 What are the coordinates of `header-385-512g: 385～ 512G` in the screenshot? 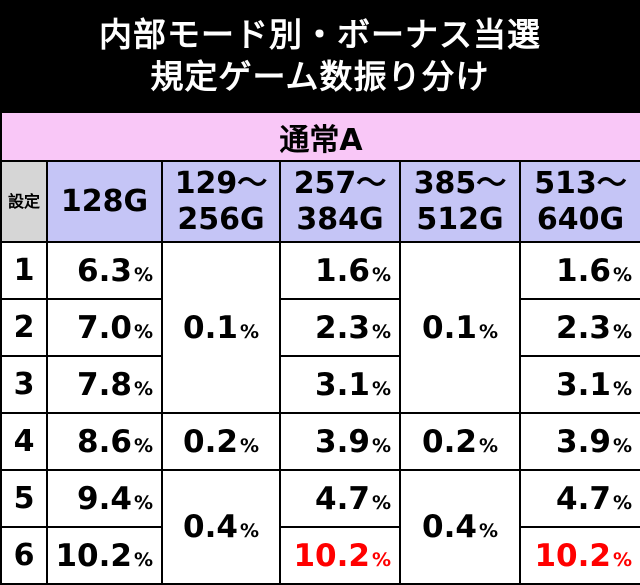 It's located at (460, 201).